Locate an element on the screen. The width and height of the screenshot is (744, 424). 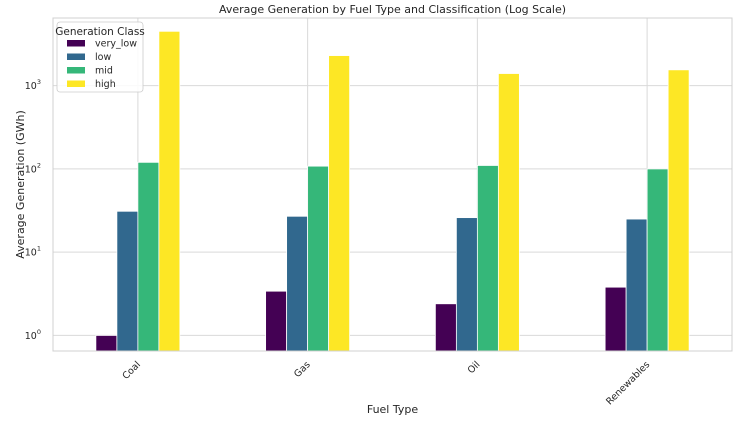
y-axis-label: Average Generation (GWh) is located at coordinates (20, 184).